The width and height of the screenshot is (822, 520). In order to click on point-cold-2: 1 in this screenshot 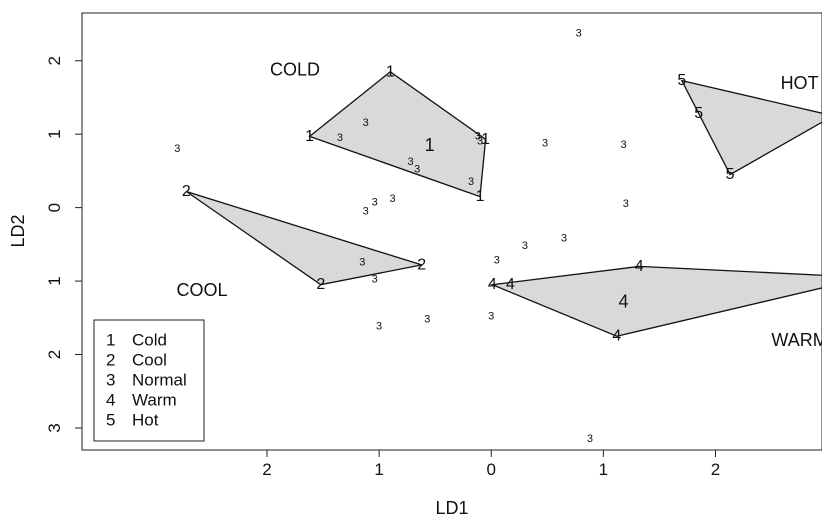, I will do `click(309, 136)`.